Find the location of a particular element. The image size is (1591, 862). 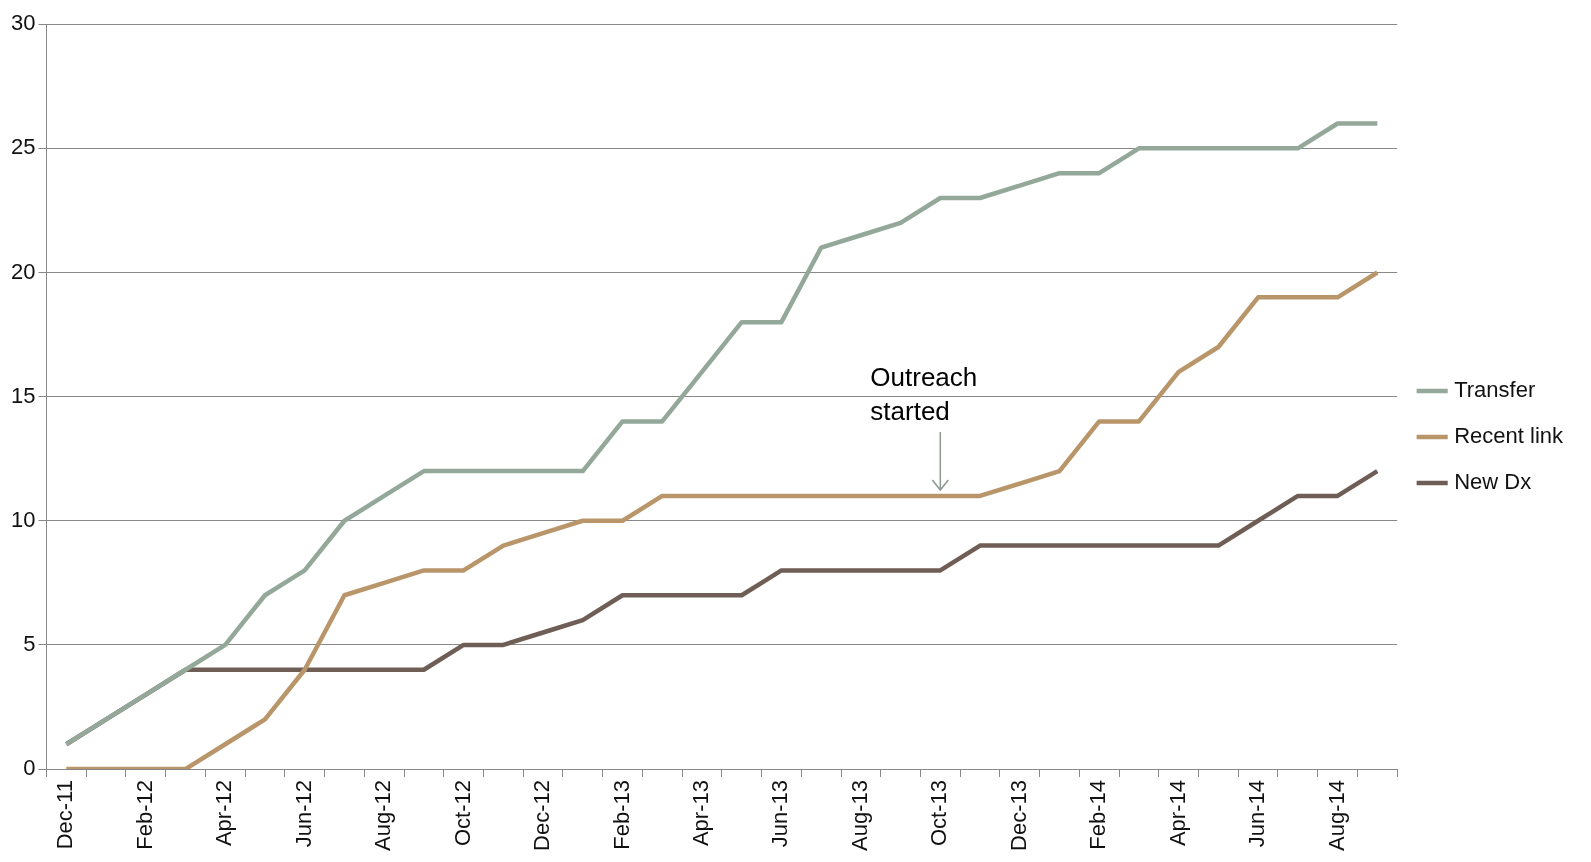

y-tick-label: 10 is located at coordinates (23, 519).